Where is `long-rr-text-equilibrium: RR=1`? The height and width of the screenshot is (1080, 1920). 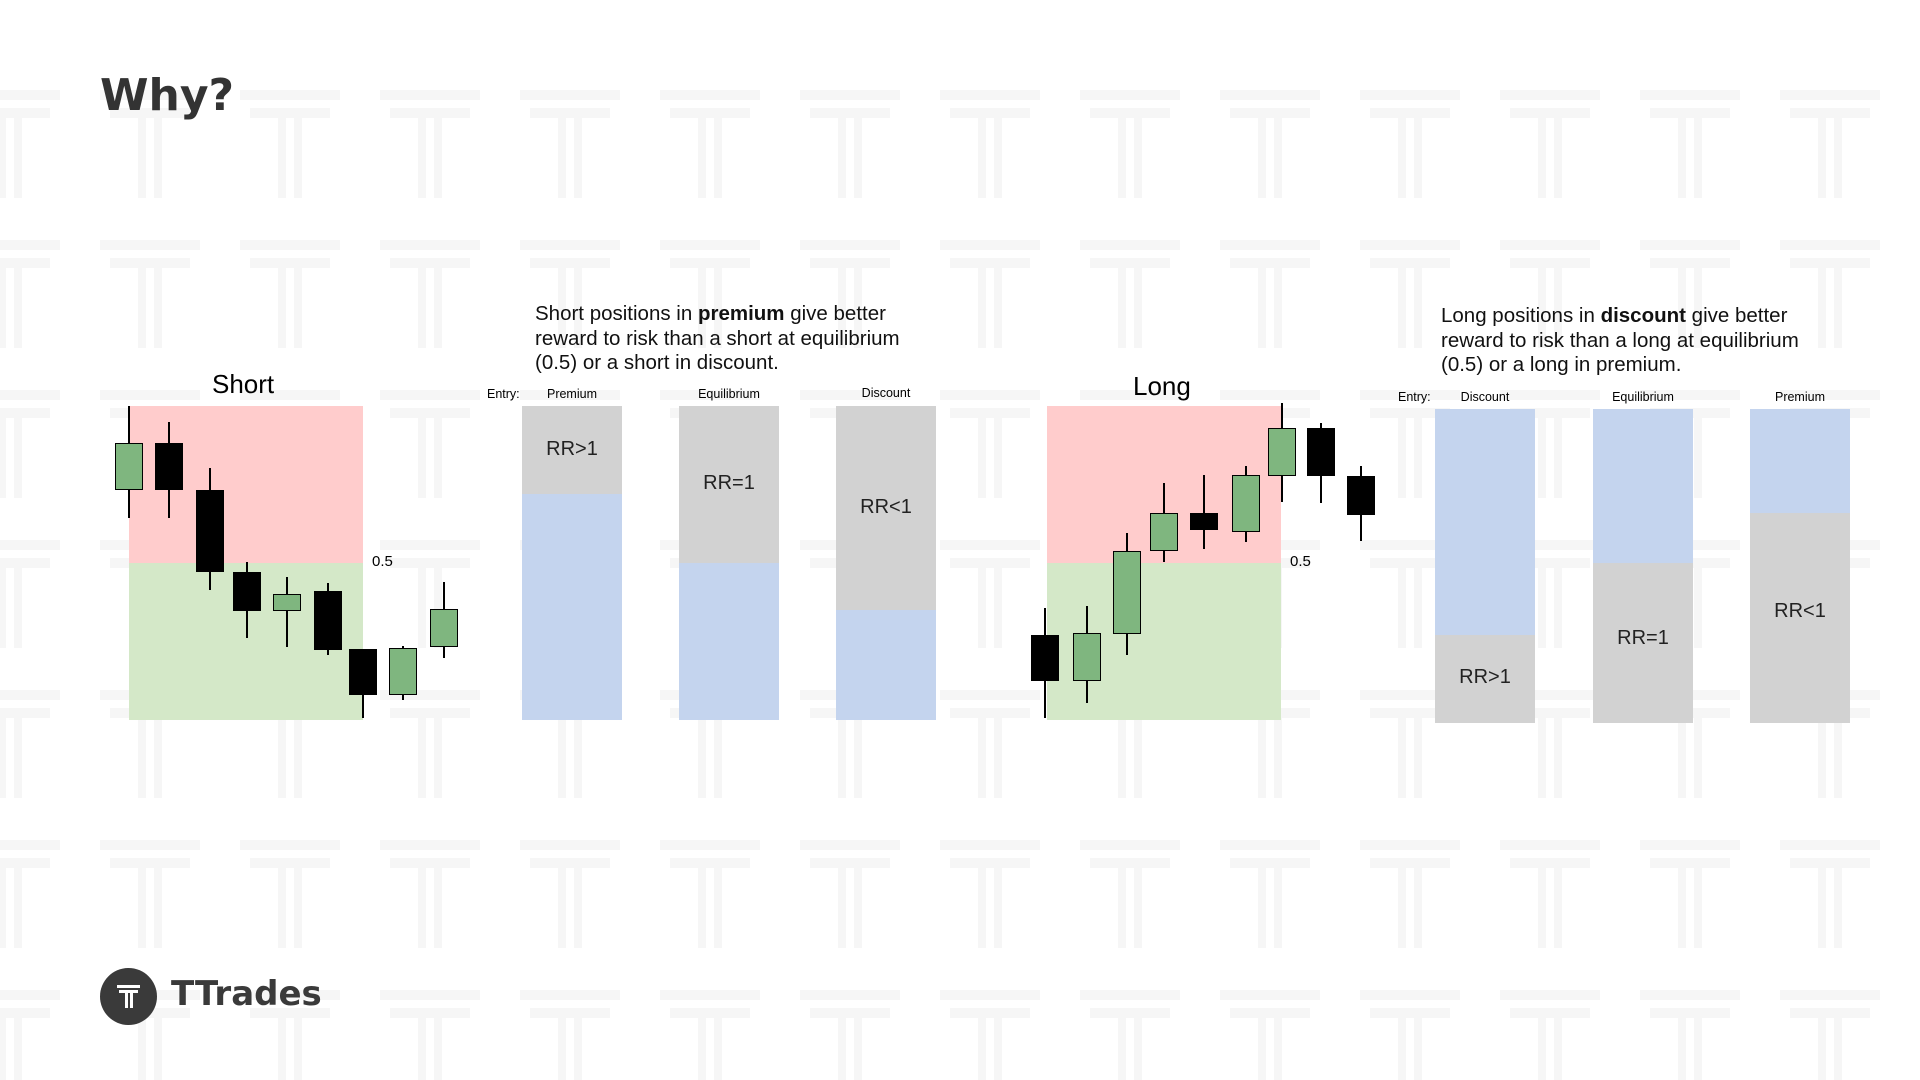 long-rr-text-equilibrium: RR=1 is located at coordinates (1643, 638).